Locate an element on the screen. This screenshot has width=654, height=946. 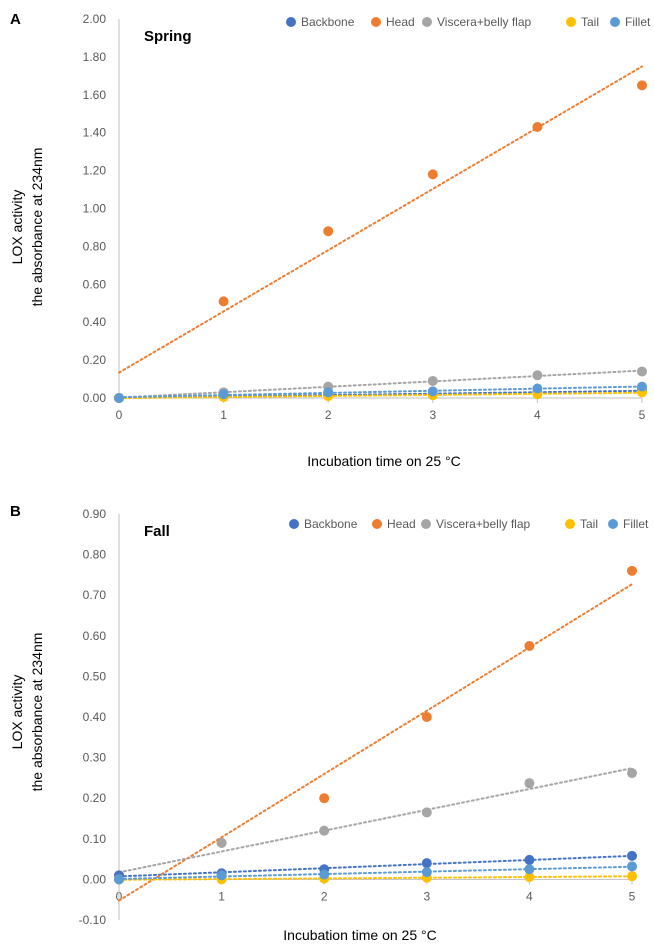
y-tick-label: 0.60 is located at coordinates (95, 636).